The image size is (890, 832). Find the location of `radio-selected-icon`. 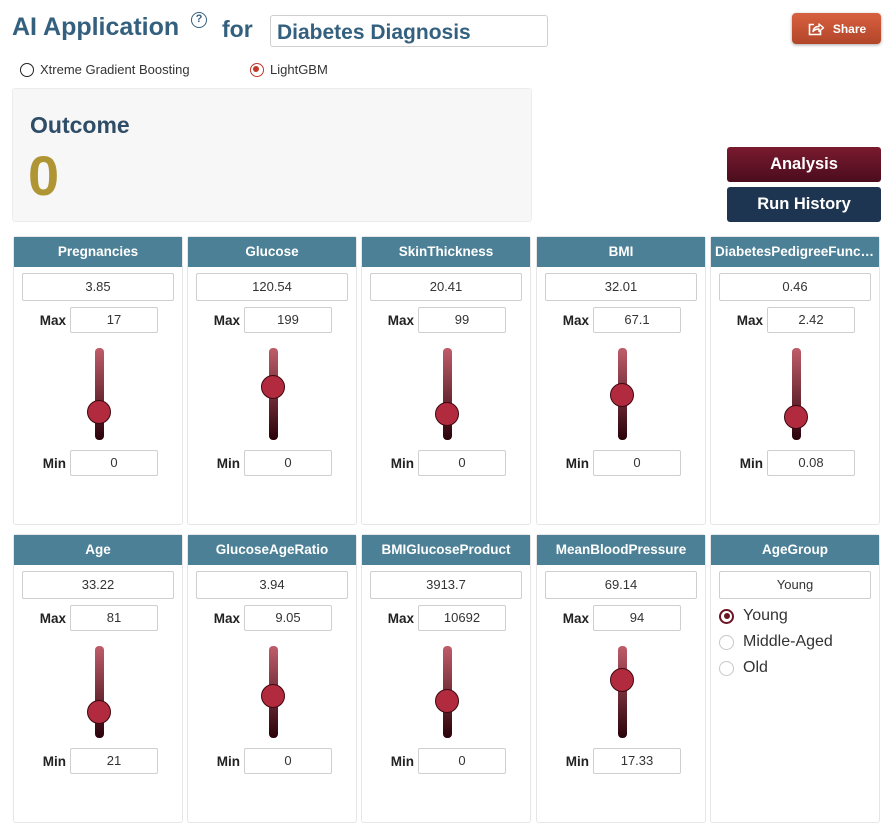

radio-selected-icon is located at coordinates (726, 616).